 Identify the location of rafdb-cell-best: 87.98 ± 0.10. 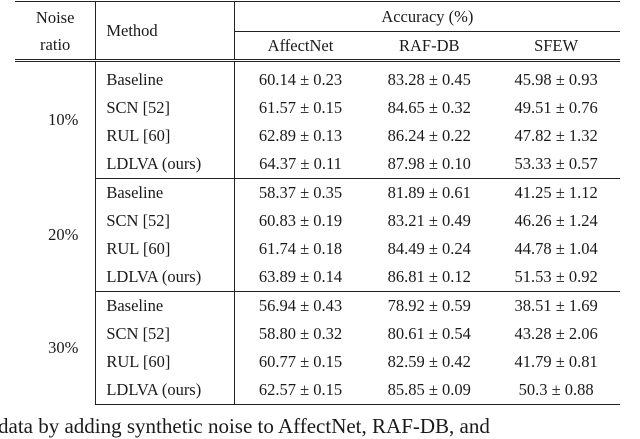
(429, 164).